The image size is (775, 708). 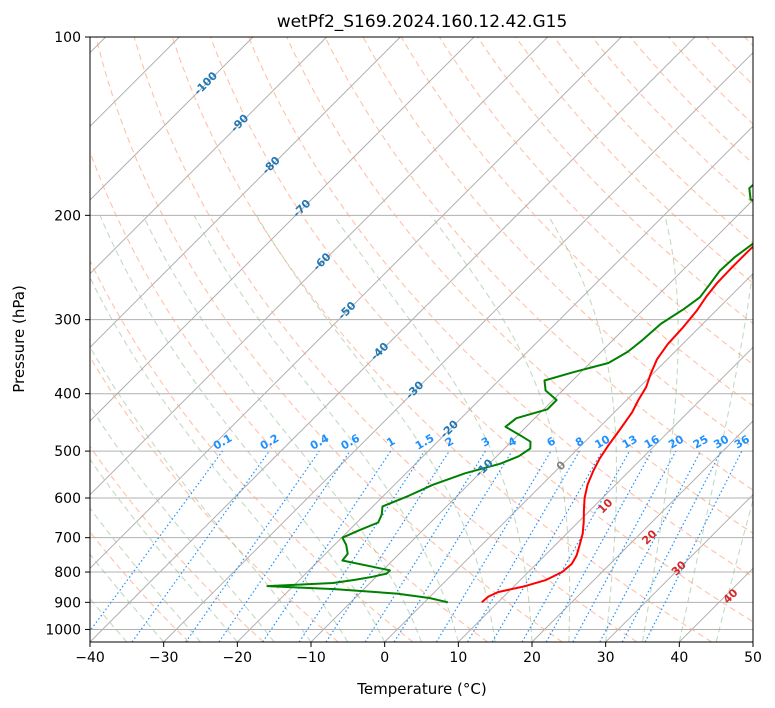 What do you see at coordinates (321, 261) in the screenshot?
I see `isotherm-label: -60` at bounding box center [321, 261].